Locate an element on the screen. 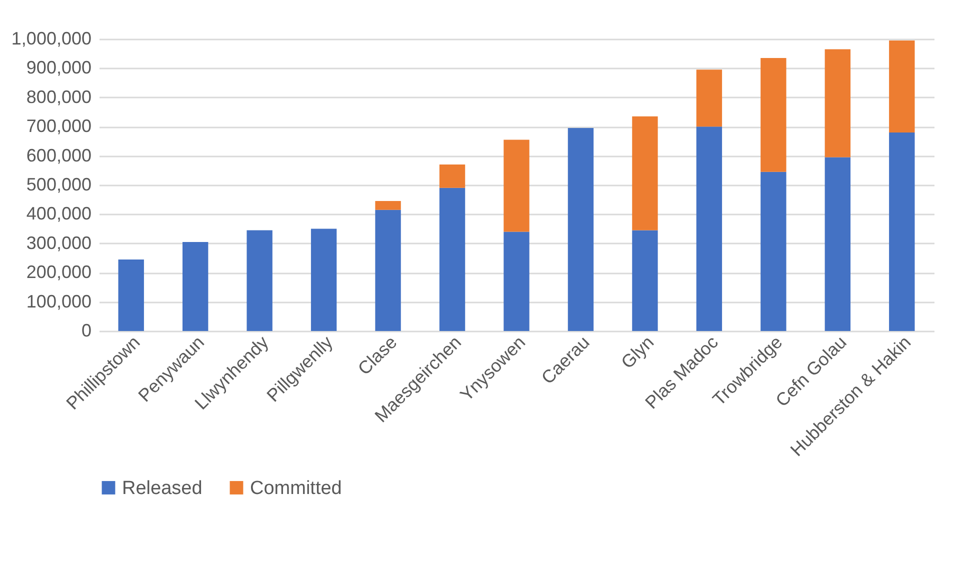 The image size is (955, 578). y-tick-label: 400,000 is located at coordinates (59, 214).